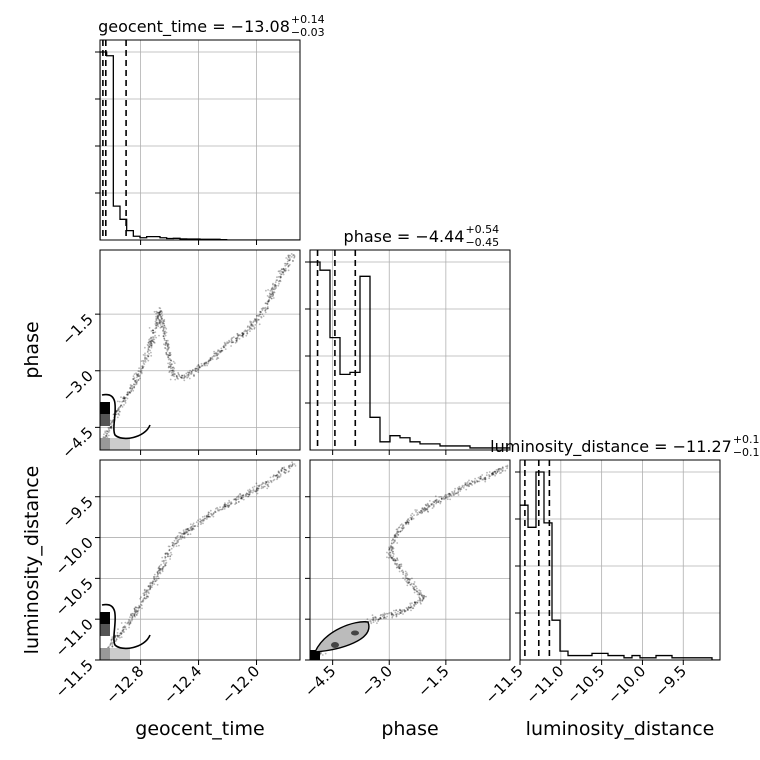 This screenshot has width=760, height=760. Describe the element at coordinates (194, 27) in the screenshot. I see `panel-title-text: geocent_time = −13.08` at that location.